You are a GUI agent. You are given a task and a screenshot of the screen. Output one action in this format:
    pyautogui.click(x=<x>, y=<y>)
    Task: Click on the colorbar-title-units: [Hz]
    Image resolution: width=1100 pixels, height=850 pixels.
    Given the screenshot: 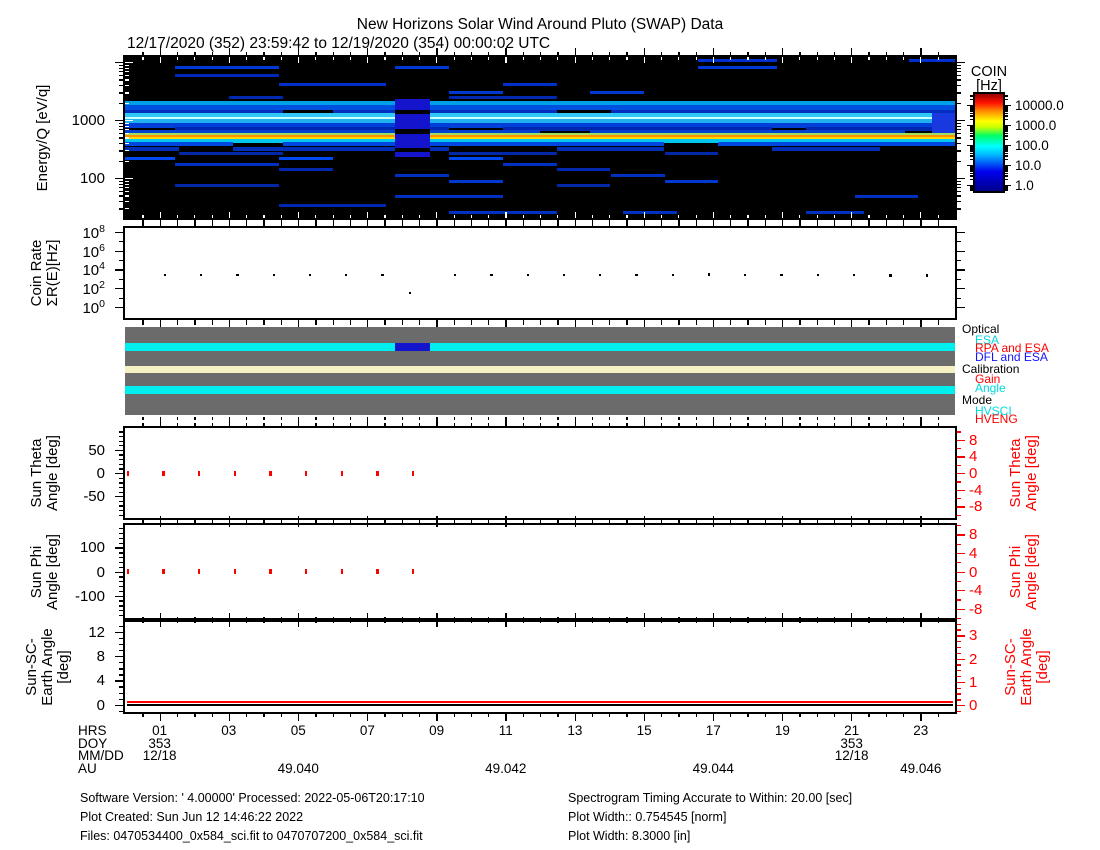 What is the action you would take?
    pyautogui.click(x=989, y=86)
    